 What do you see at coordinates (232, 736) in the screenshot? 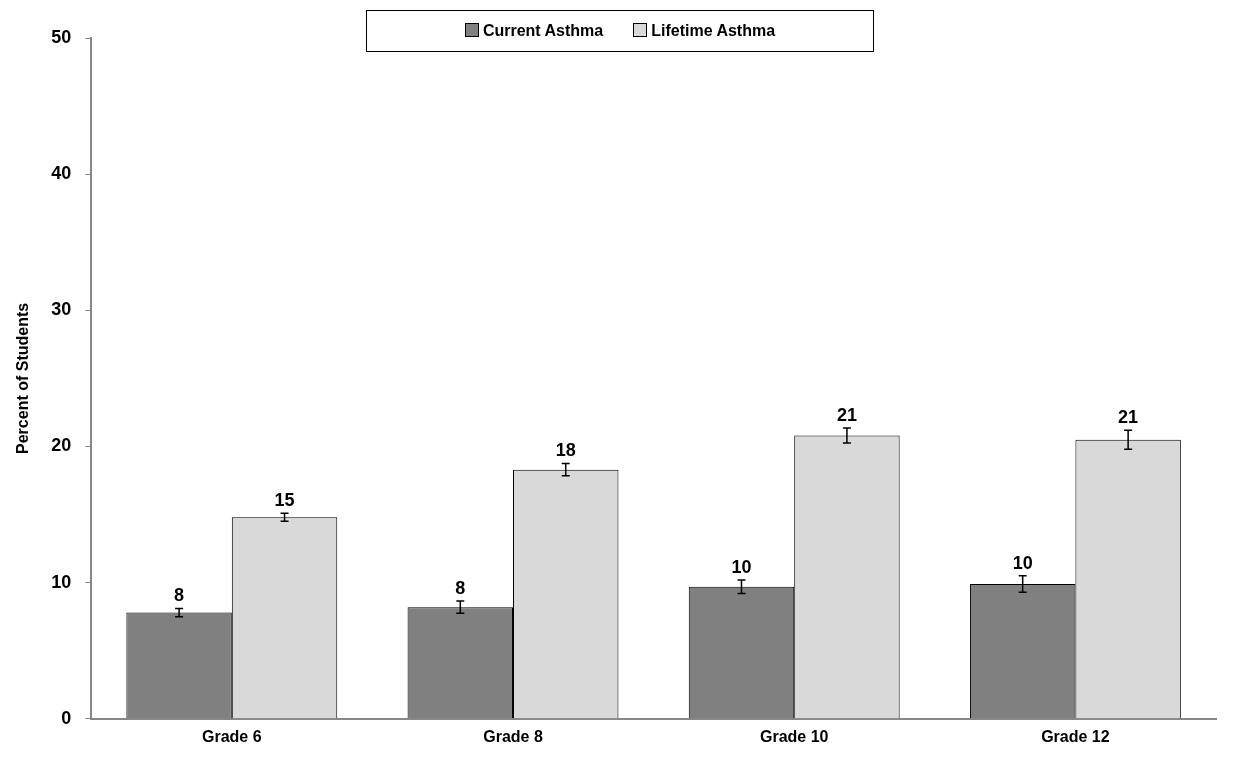
I see `x-tick-label: Grade 6` at bounding box center [232, 736].